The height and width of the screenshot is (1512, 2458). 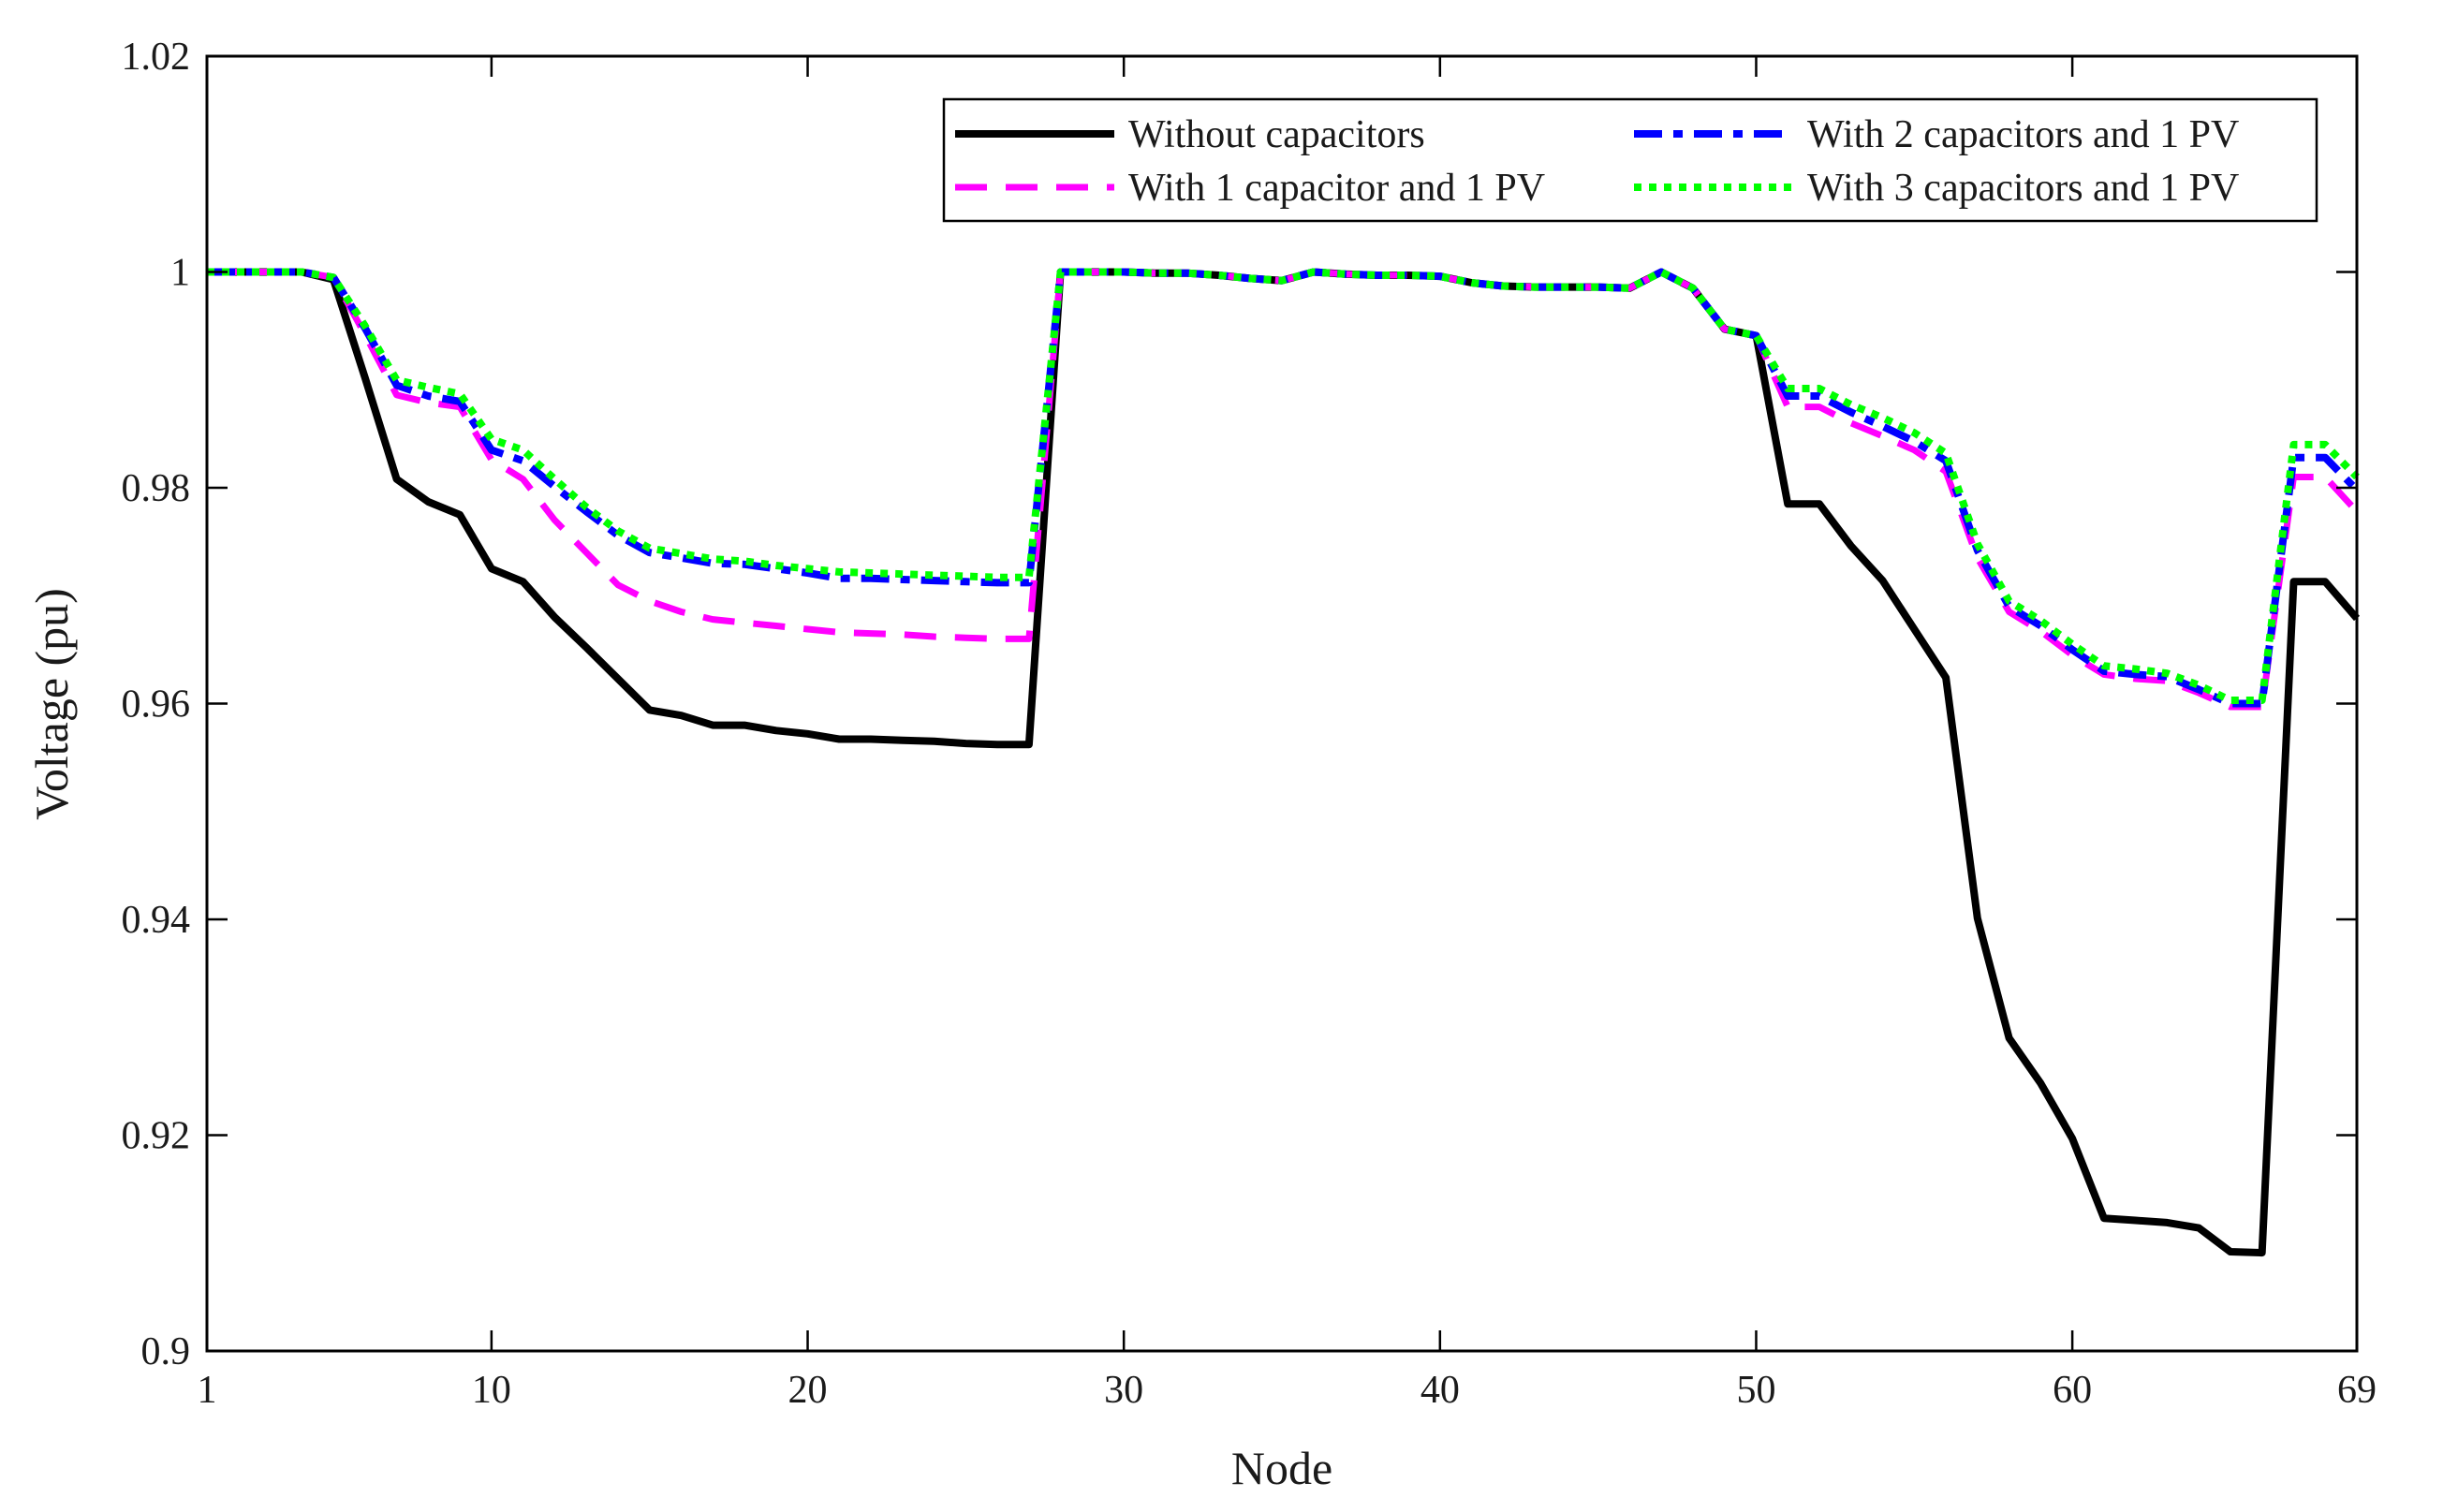 I want to click on x-tick-label: 30, so click(x=1123, y=1390).